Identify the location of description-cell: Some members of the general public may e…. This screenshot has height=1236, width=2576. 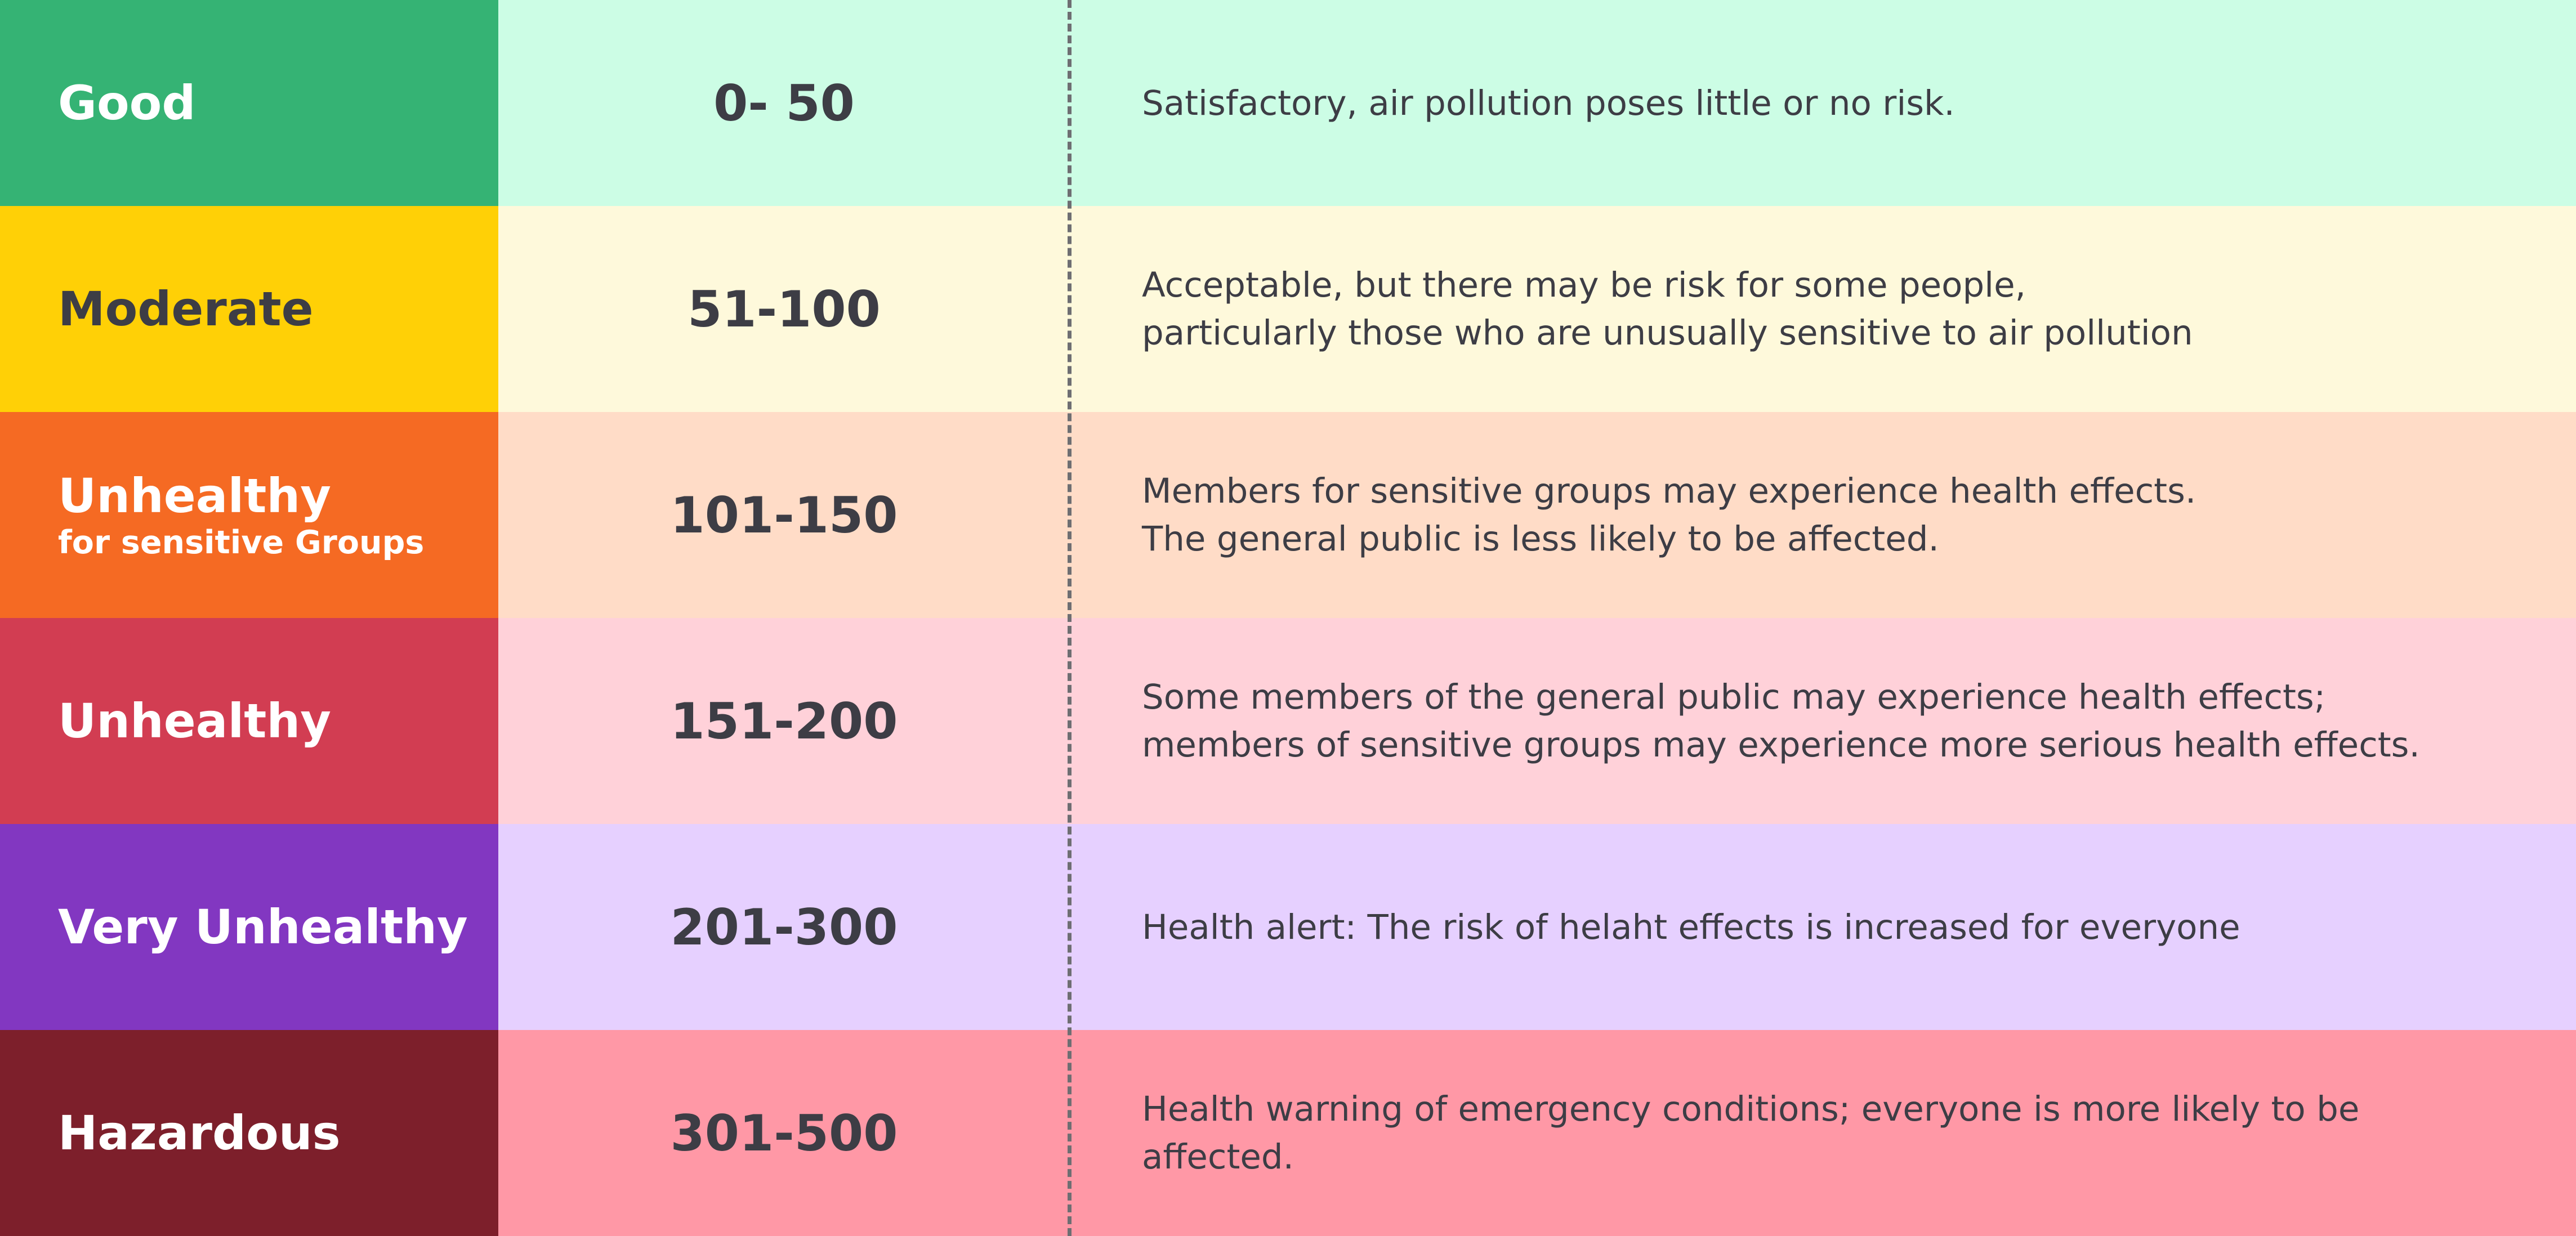
(1823, 721).